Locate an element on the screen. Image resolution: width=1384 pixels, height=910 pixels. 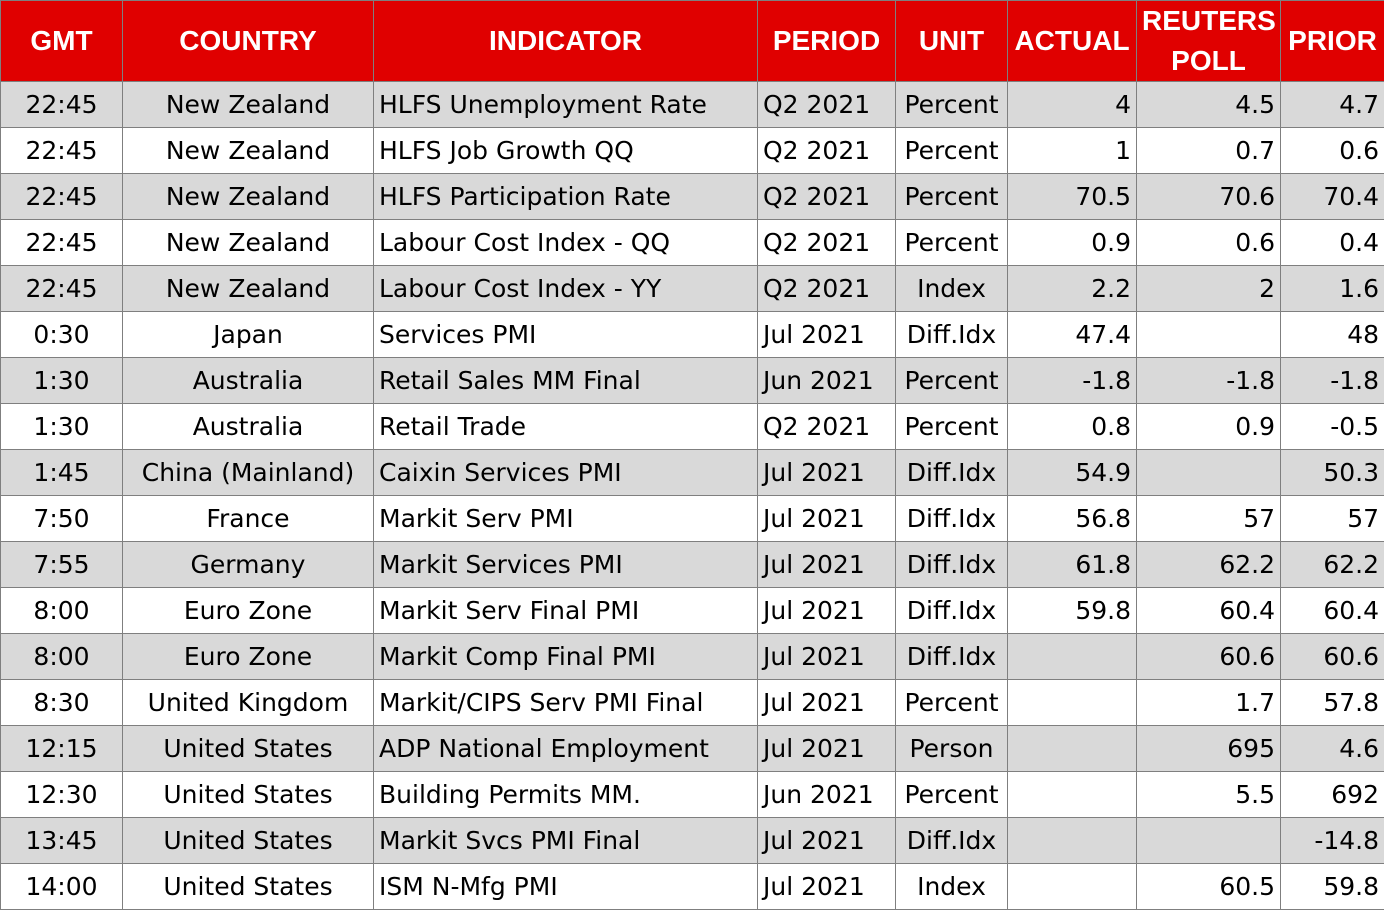
cell-gmt: 12:30 is located at coordinates (62, 795).